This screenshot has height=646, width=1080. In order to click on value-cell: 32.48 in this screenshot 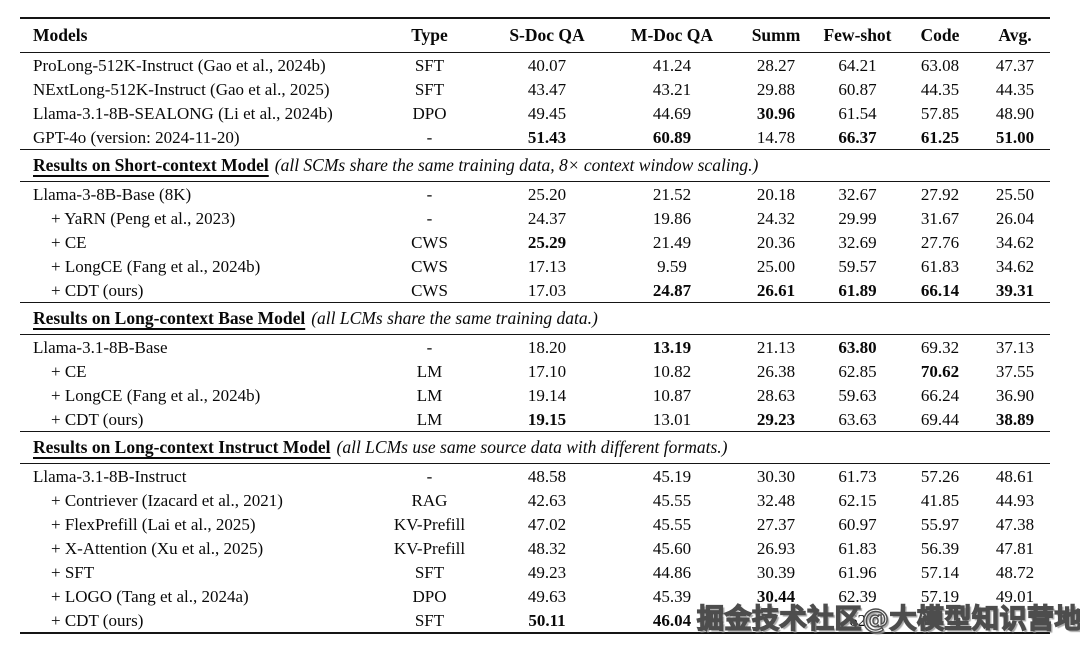, I will do `click(776, 500)`.